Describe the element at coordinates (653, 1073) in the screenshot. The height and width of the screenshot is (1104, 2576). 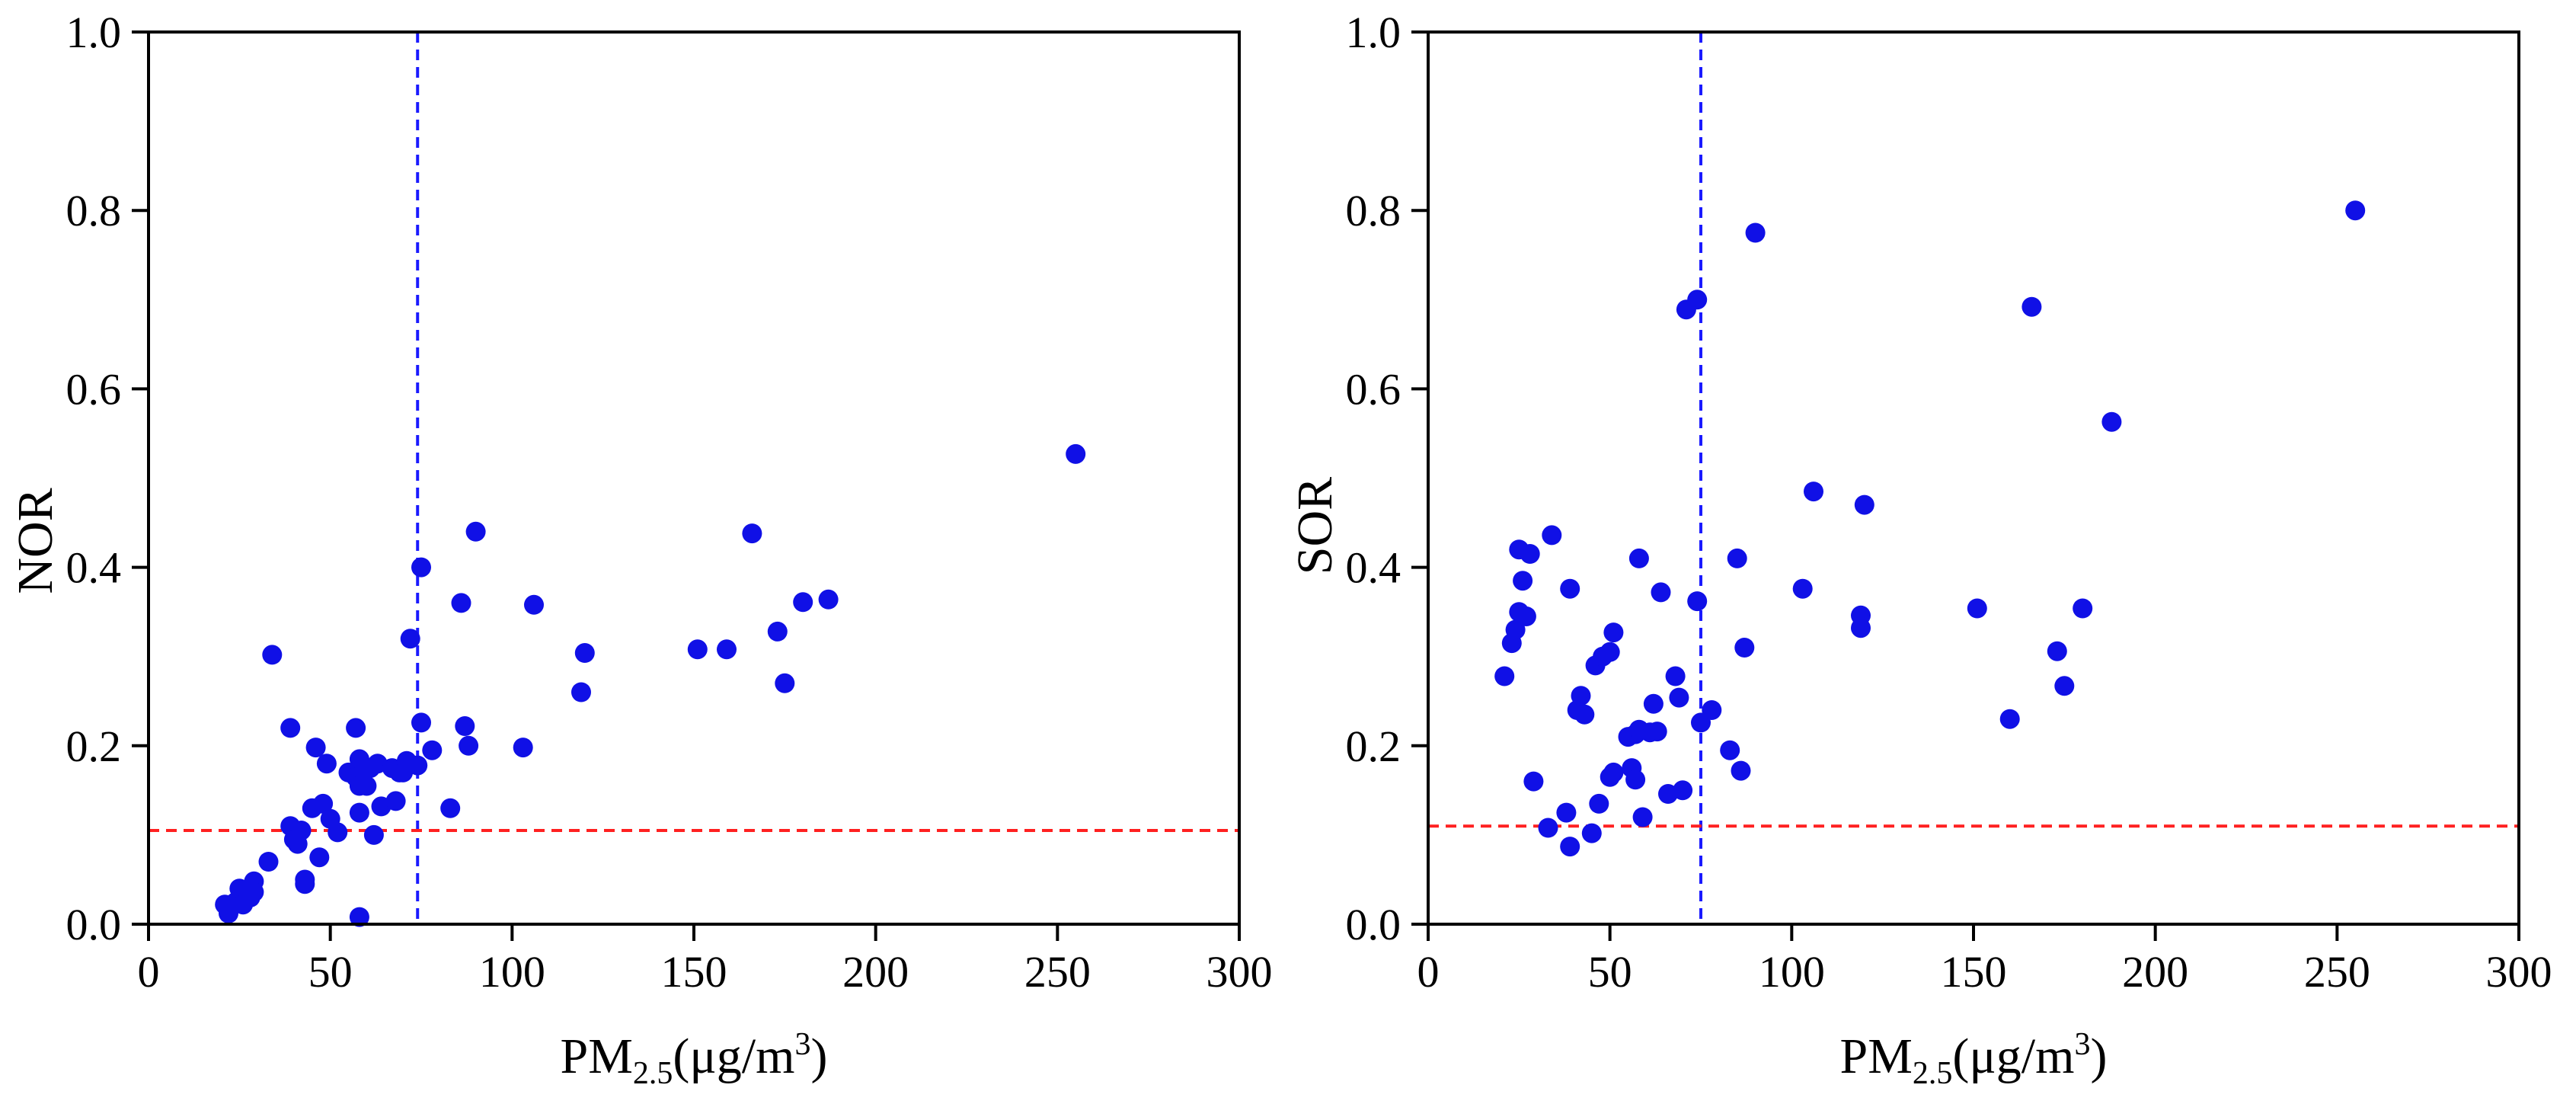
I see `nor-x-title-subscript: 2.5` at that location.